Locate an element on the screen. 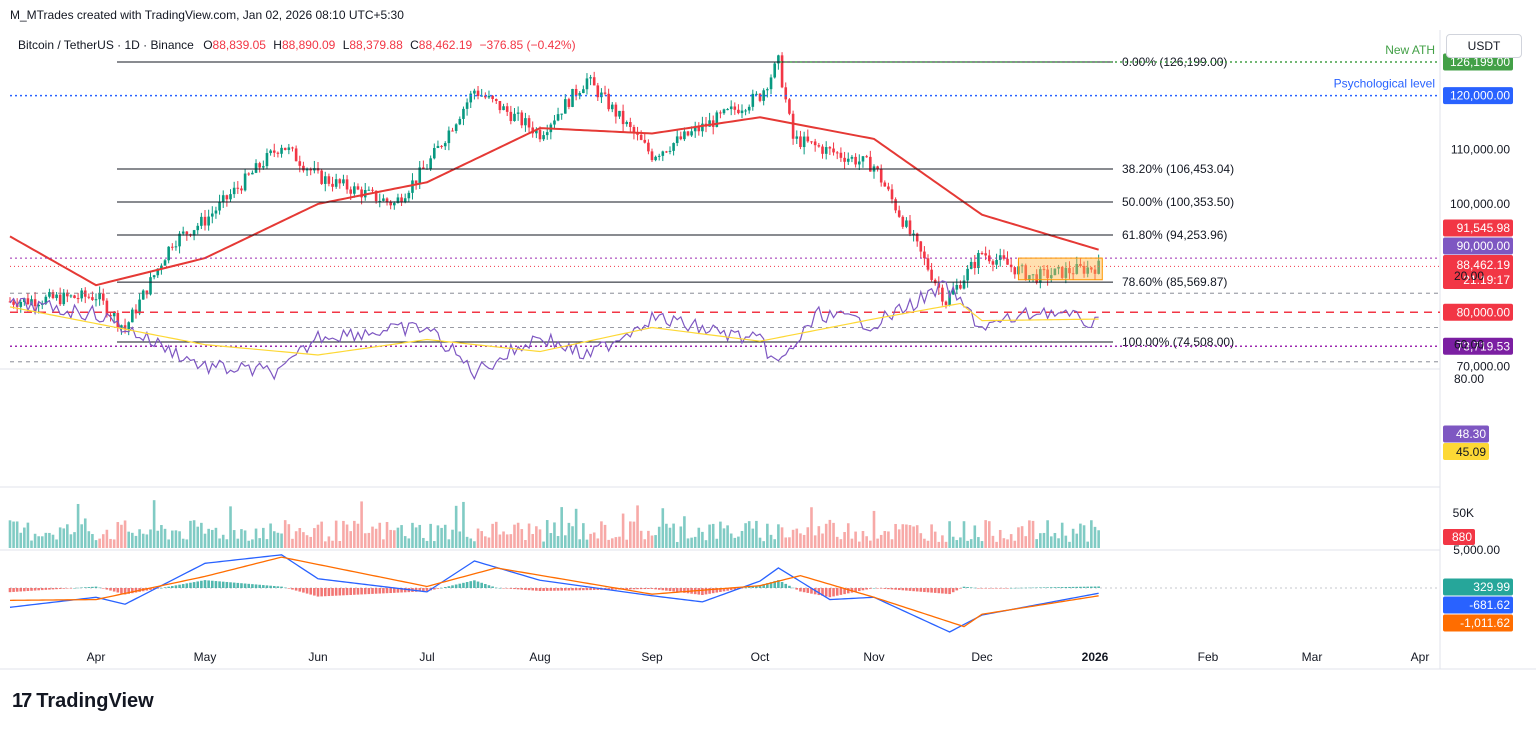 The height and width of the screenshot is (734, 1536). fib-level-label: 38.20% (106,453.04) is located at coordinates (1178, 169).